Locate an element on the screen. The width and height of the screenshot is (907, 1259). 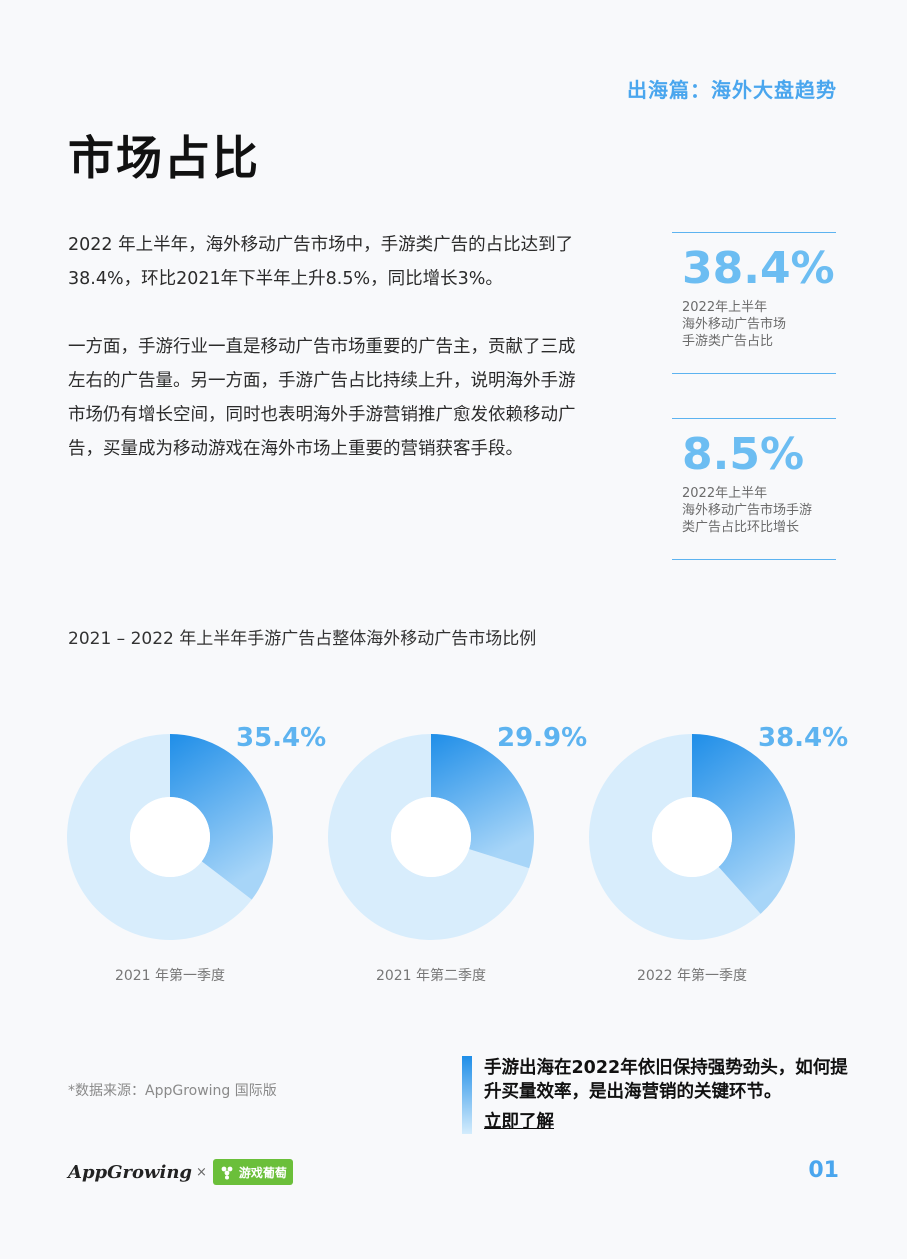
page-number: 01 is located at coordinates (823, 1170).